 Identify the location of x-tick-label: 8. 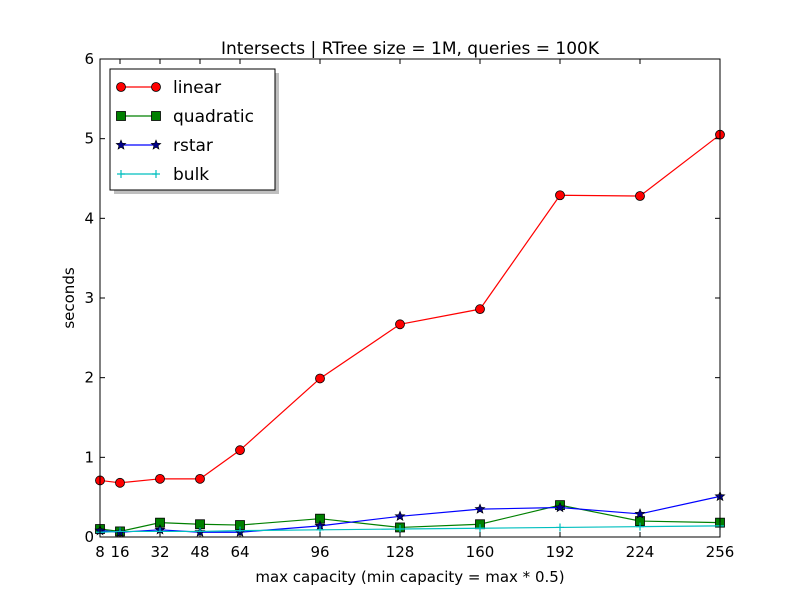
(100, 552).